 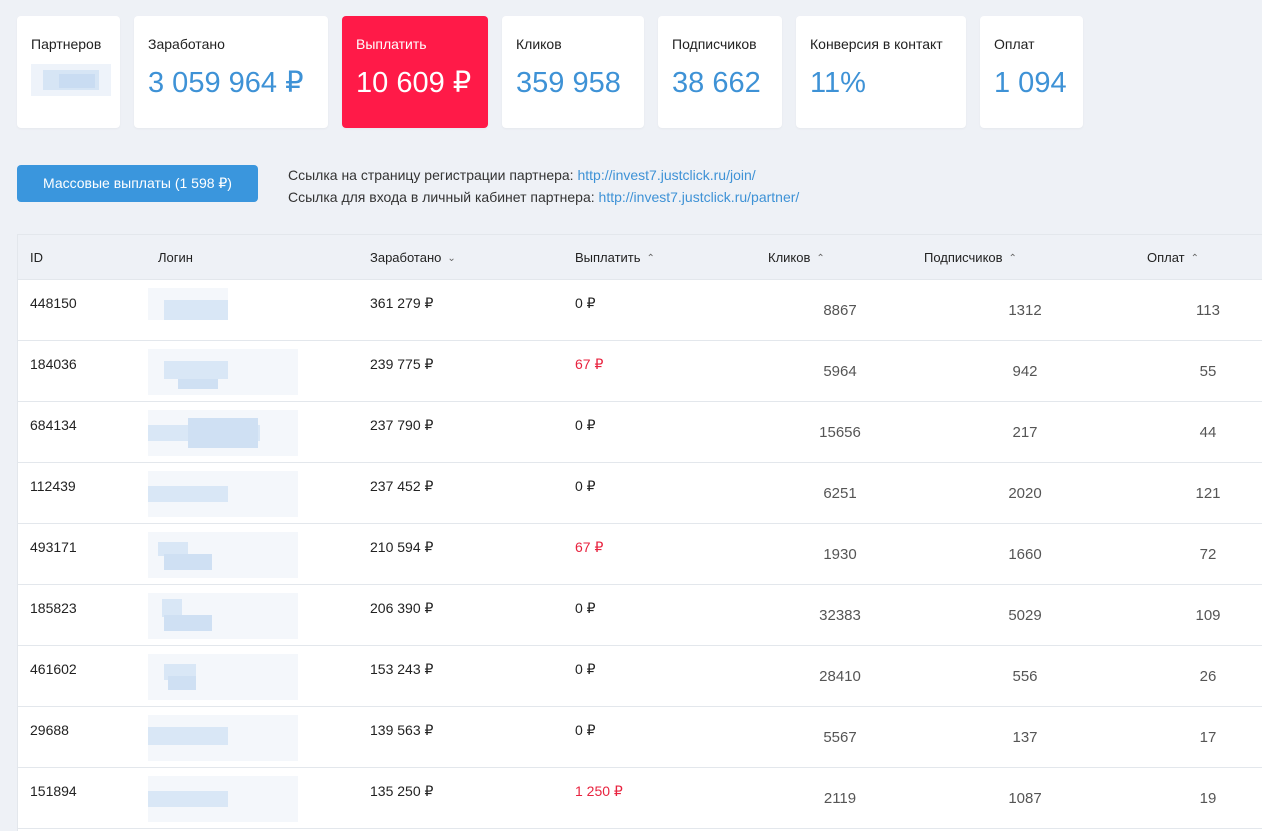 I want to click on table-row: 461602 153 243 ₽ 0 ₽ 28410 556 26, so click(x=640, y=676).